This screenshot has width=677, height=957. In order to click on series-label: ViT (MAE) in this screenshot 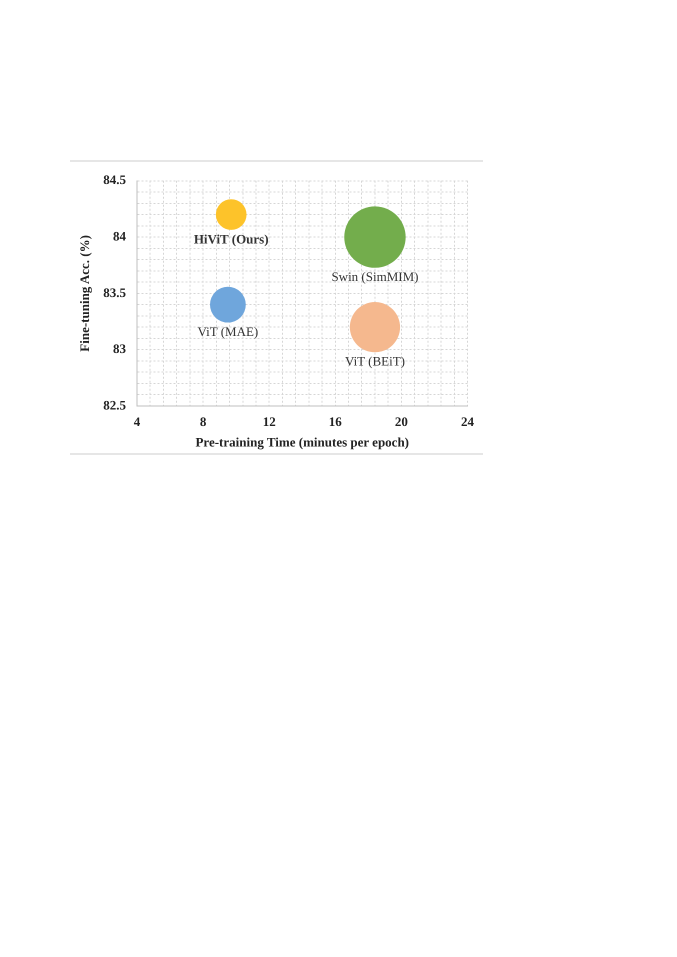, I will do `click(228, 331)`.